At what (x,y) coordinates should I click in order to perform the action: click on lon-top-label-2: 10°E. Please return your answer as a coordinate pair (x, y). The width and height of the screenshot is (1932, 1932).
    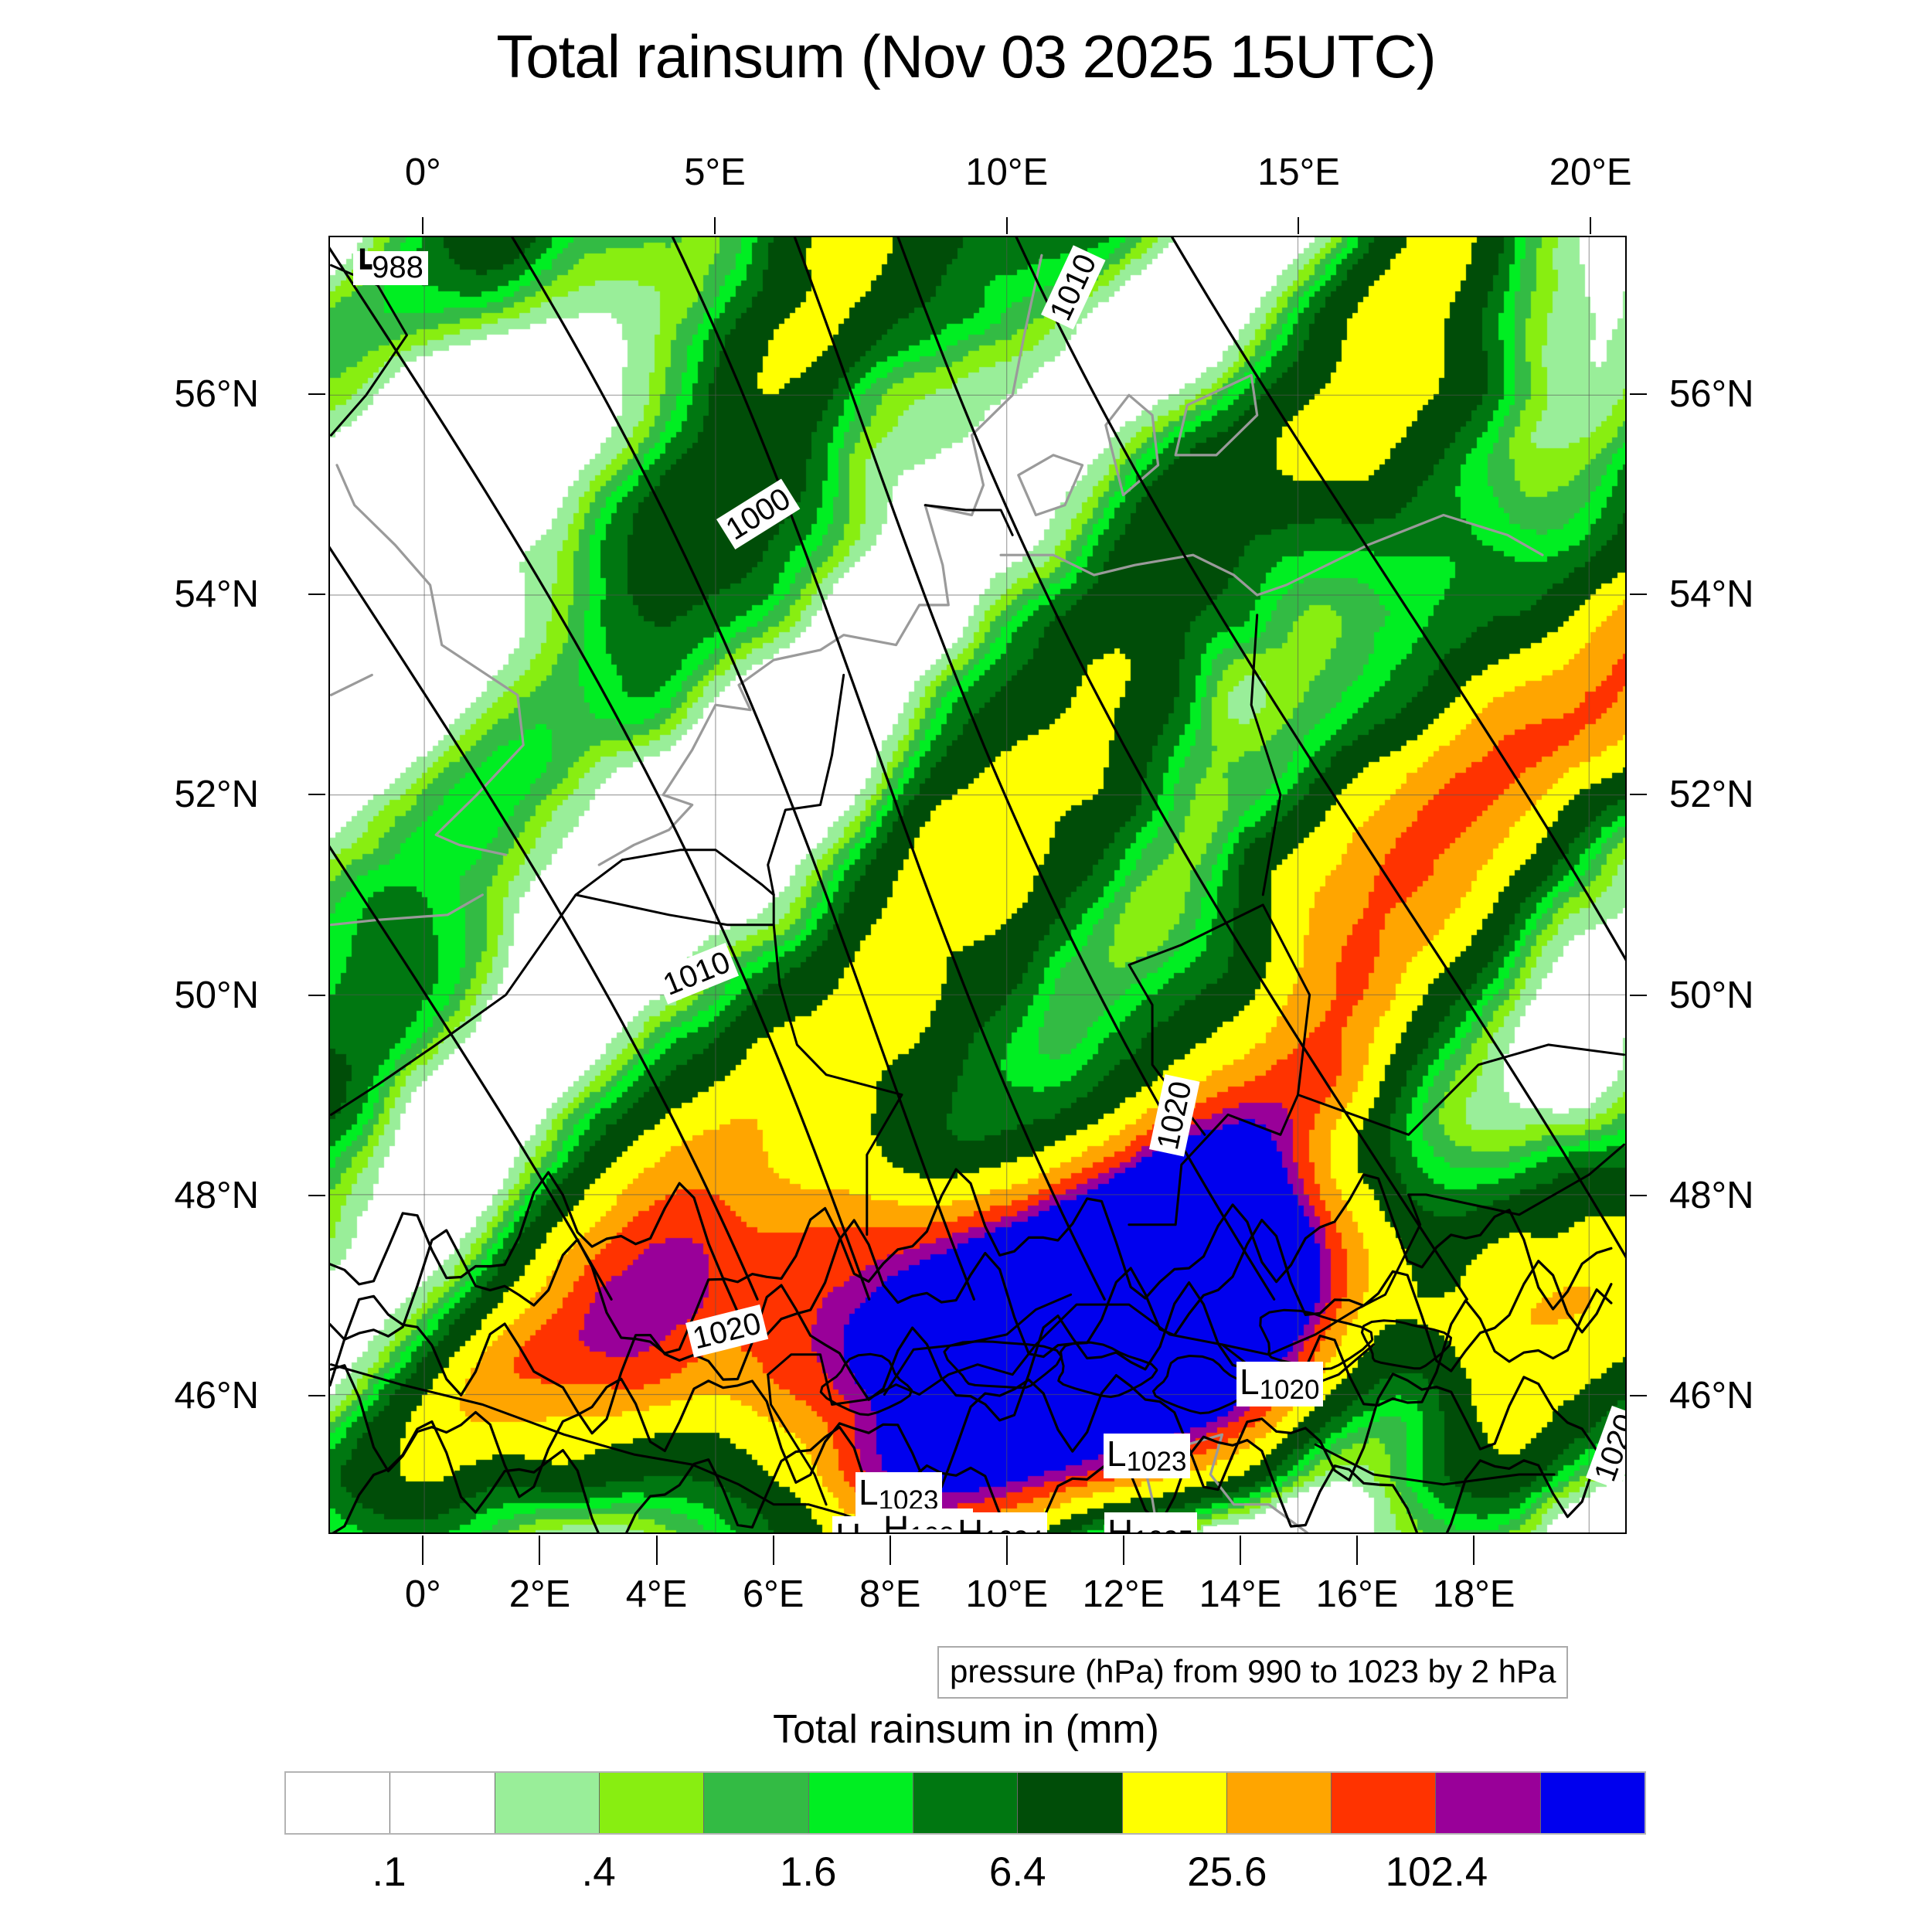
    Looking at the image, I should click on (1007, 172).